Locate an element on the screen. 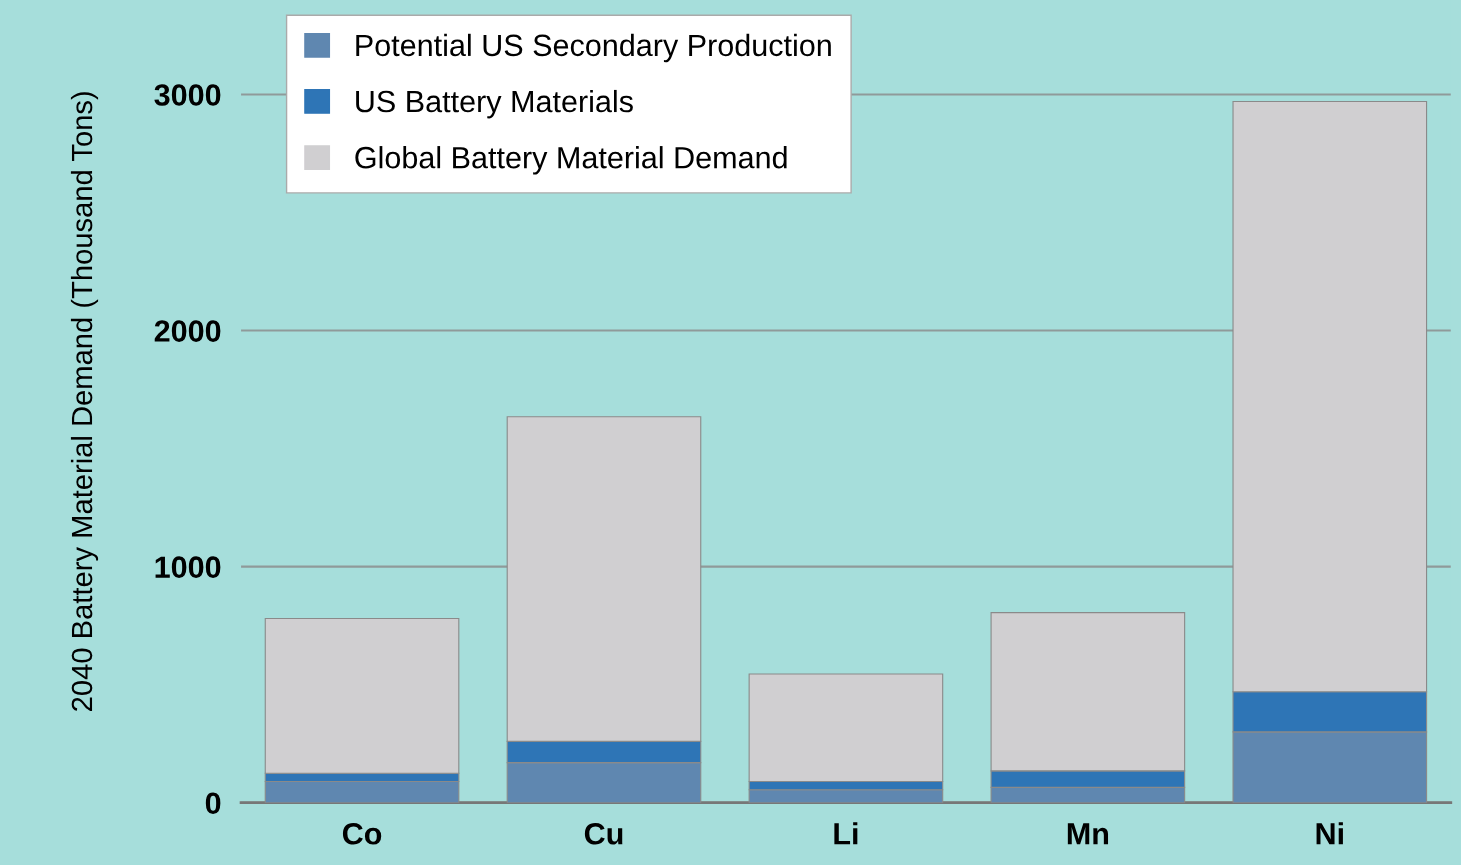 This screenshot has width=1461, height=865. y-tick-label: 3000 is located at coordinates (187, 95).